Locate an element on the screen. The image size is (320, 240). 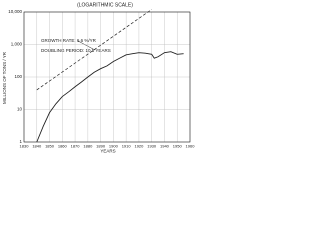
trend-line is located at coordinates (94, 50).